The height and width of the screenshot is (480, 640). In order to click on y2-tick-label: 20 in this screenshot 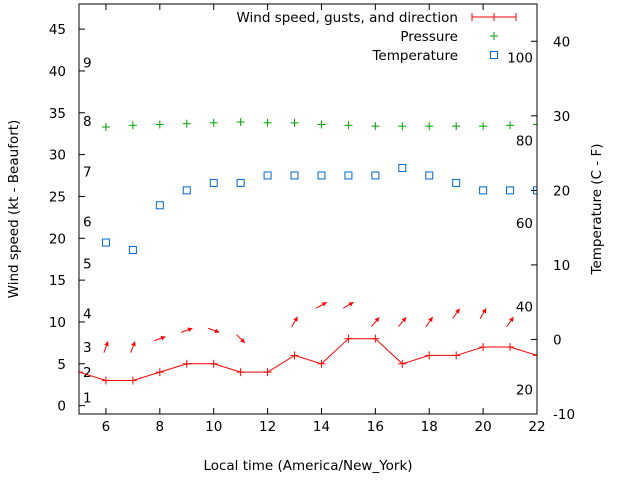, I will do `click(561, 191)`.